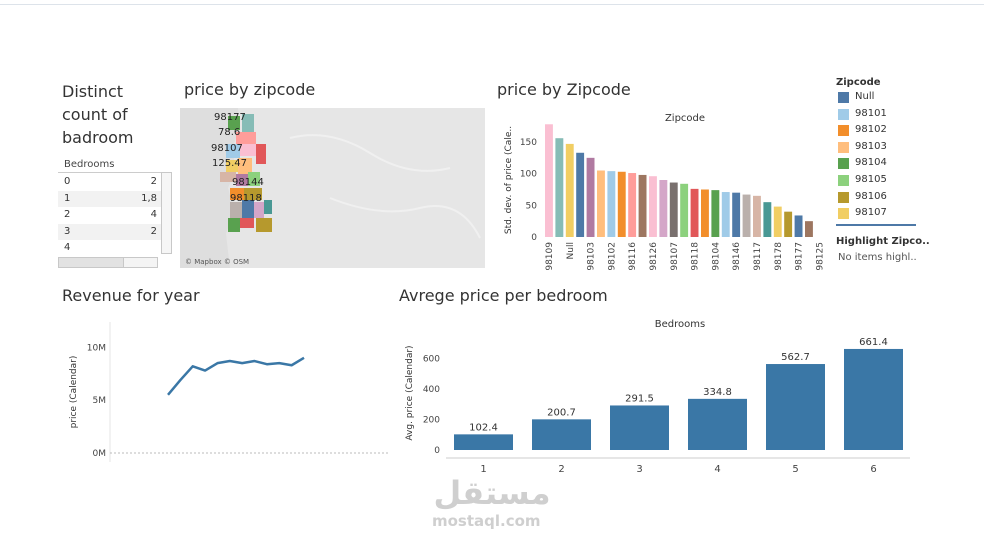 This screenshot has height=543, width=984. I want to click on table-horizontal-scrollbar, so click(108, 262).